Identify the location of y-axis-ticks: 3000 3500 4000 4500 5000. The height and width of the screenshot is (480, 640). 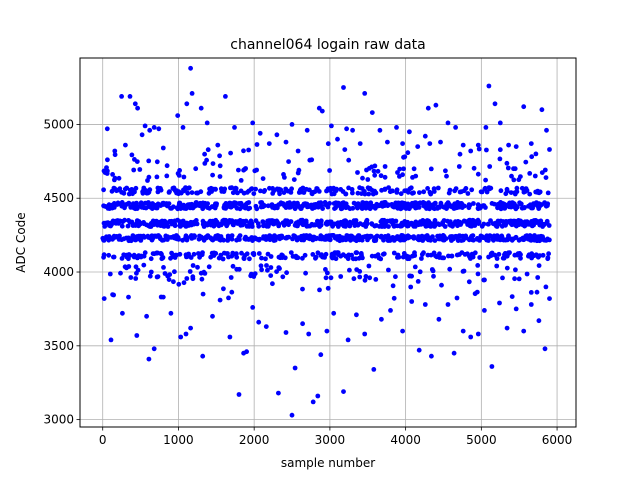
(61, 272).